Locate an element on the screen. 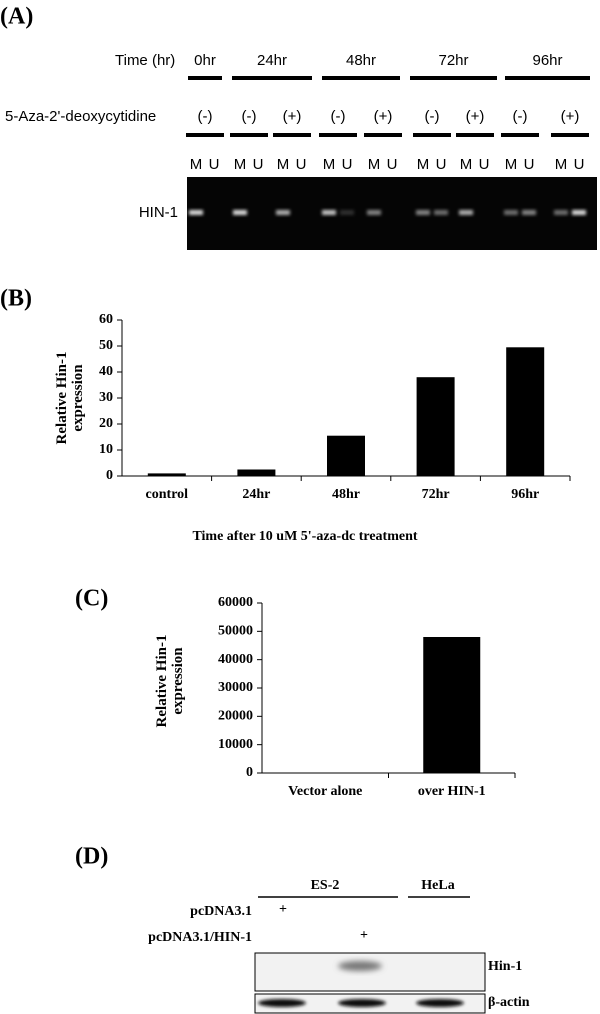  y-tick-label: 60 is located at coordinates (106, 319).